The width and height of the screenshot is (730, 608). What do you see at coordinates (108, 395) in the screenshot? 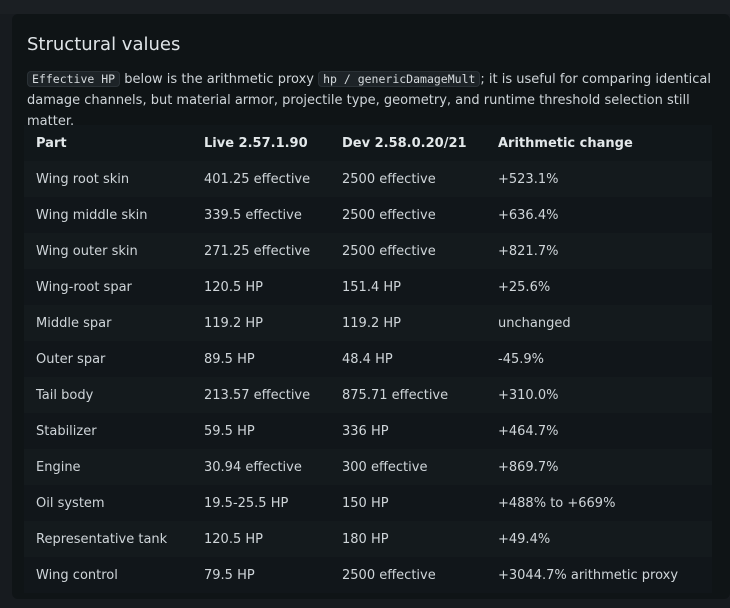
I see `cell-part: Tail body` at bounding box center [108, 395].